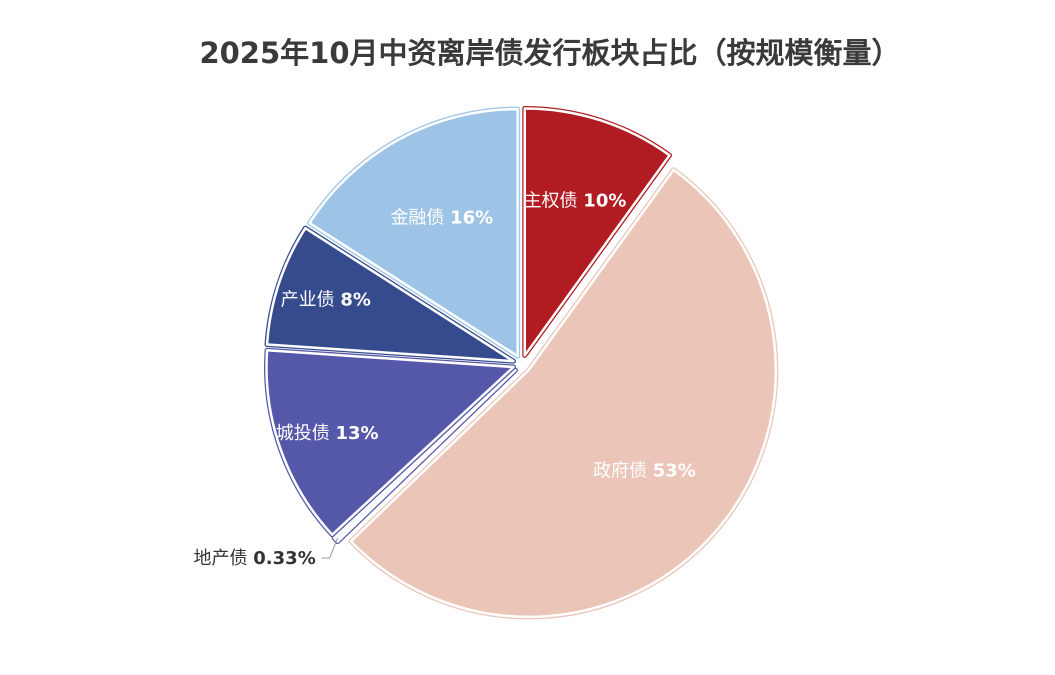 This screenshot has height=675, width=1055. I want to click on leader-line, so click(330, 548).